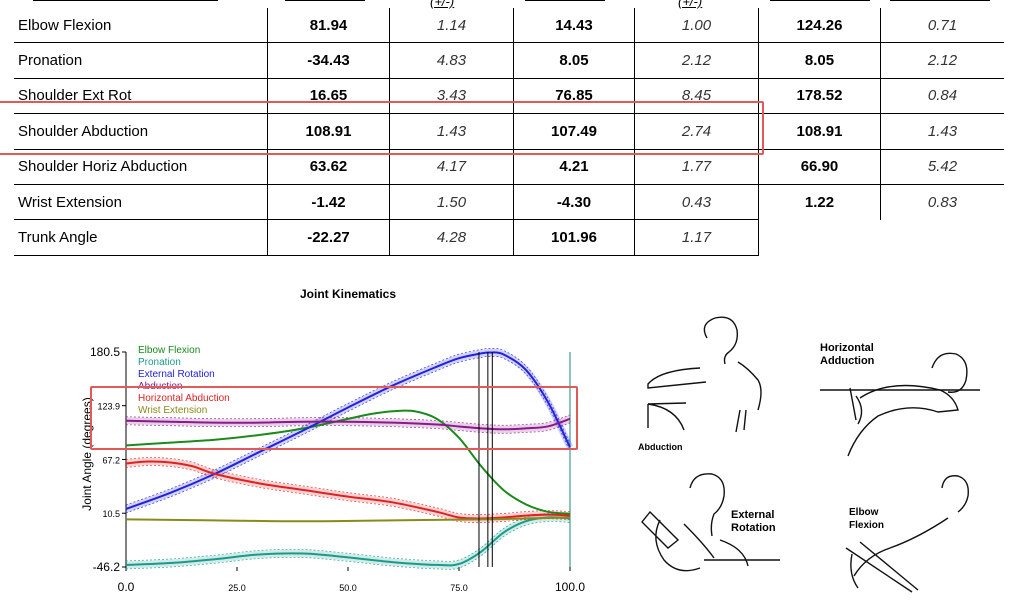  I want to click on series-line-pronation, so click(348, 541).